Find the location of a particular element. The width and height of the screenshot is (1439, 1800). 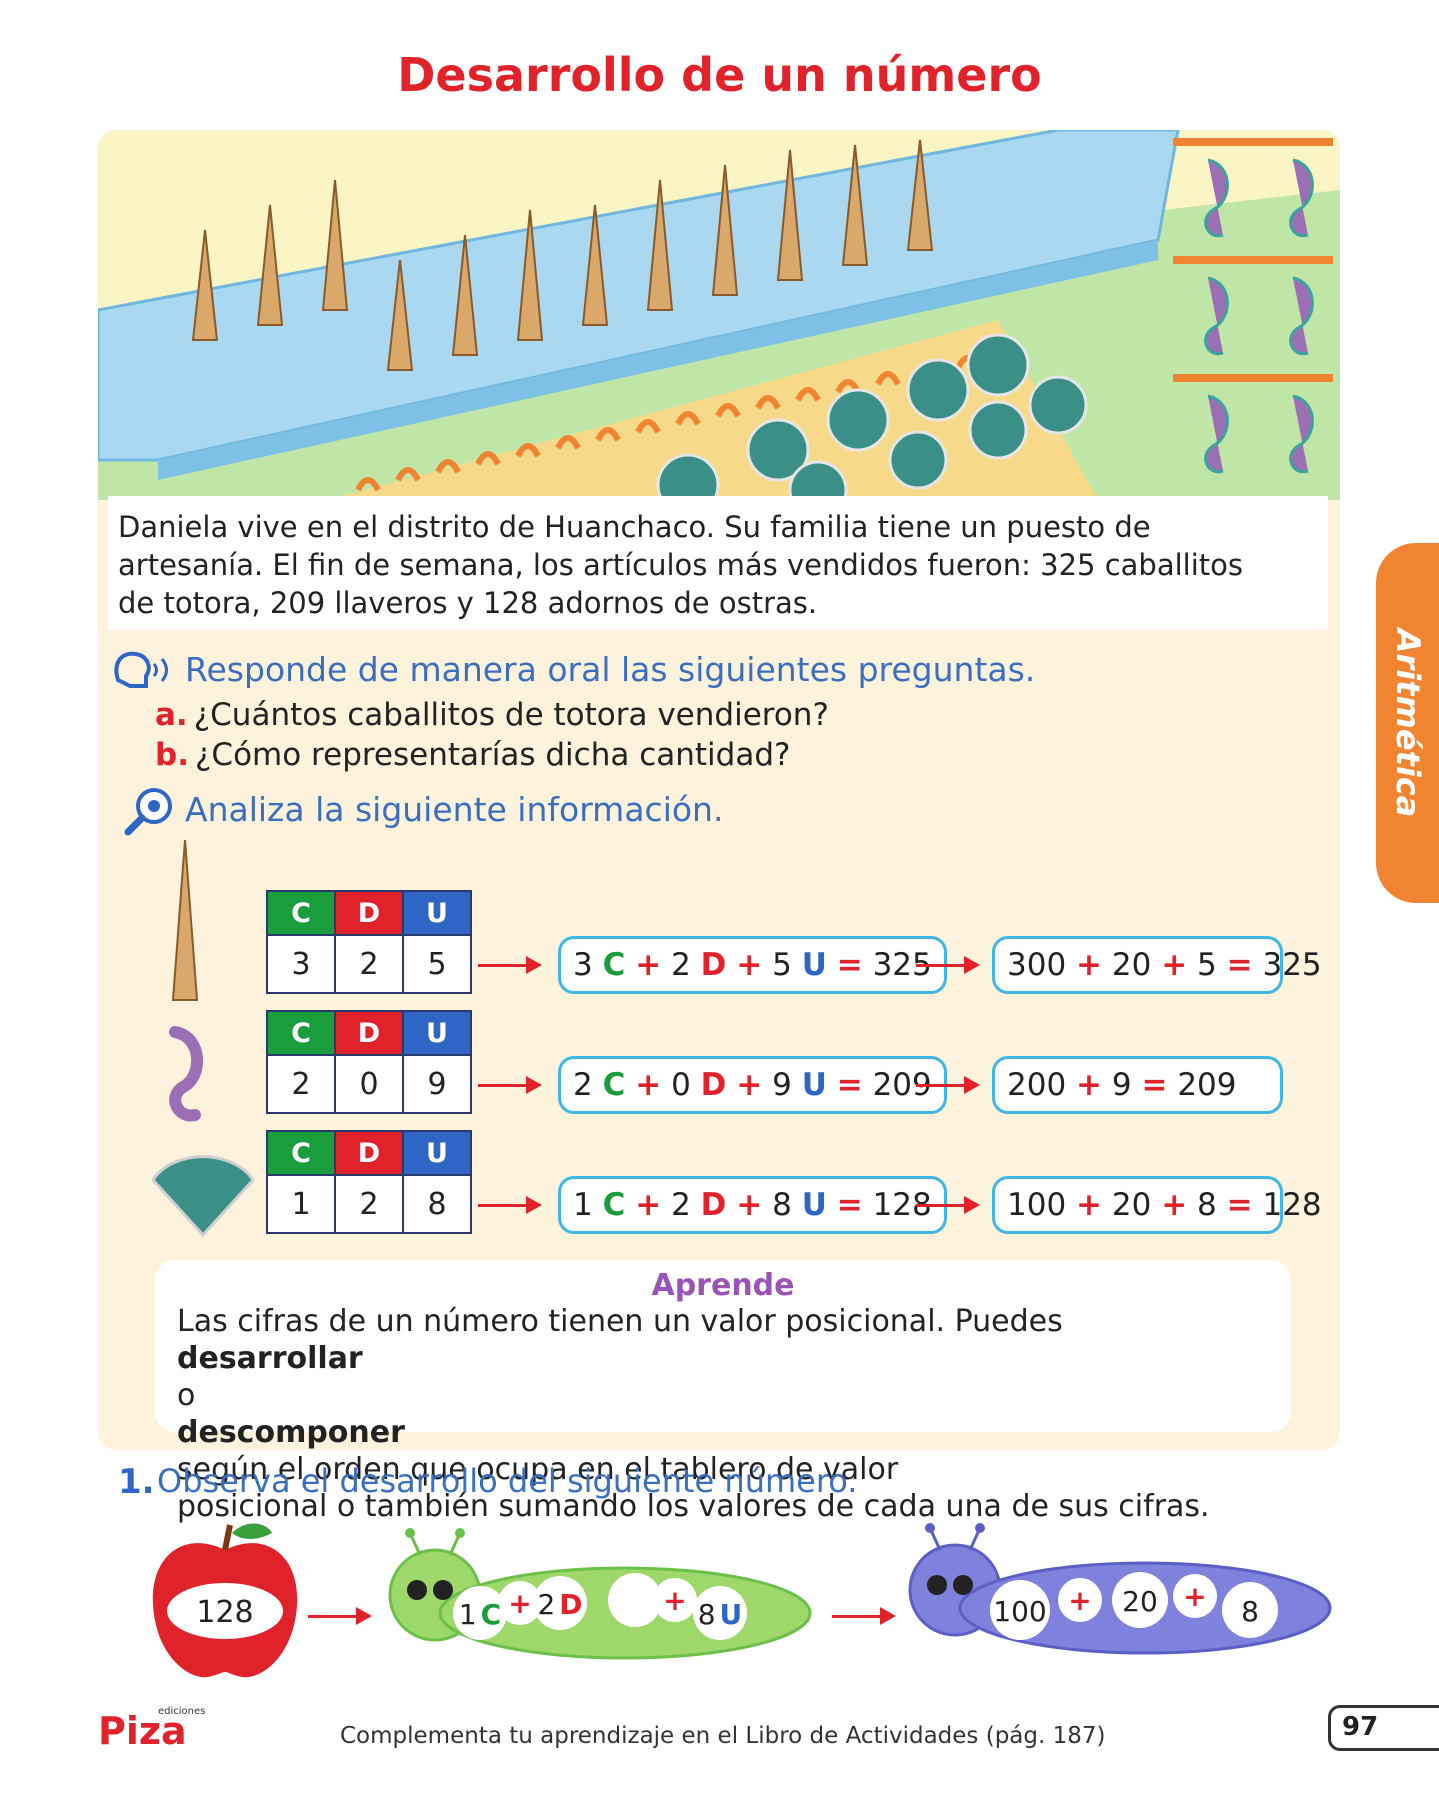

logo-small: ediciones is located at coordinates (181, 1711).